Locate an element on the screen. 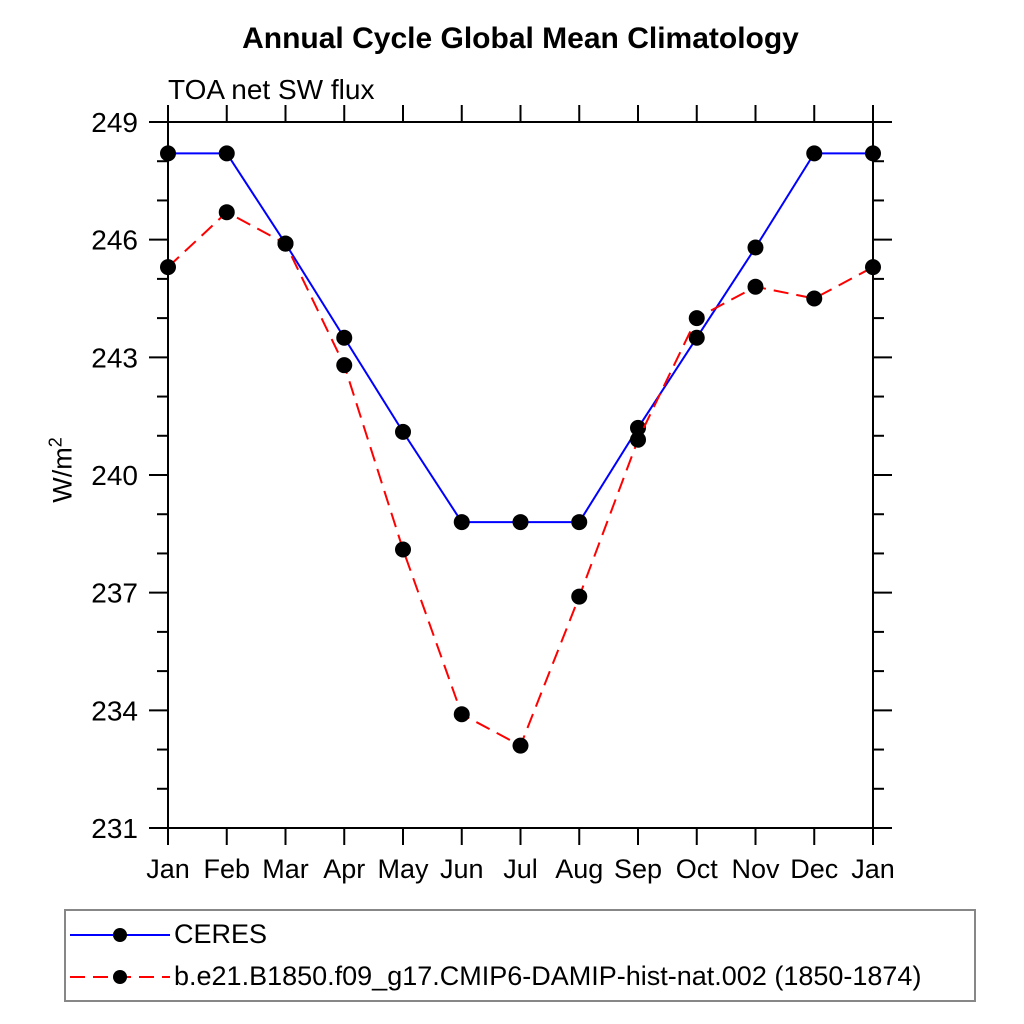  x-tick-label: Mar is located at coordinates (285, 869).